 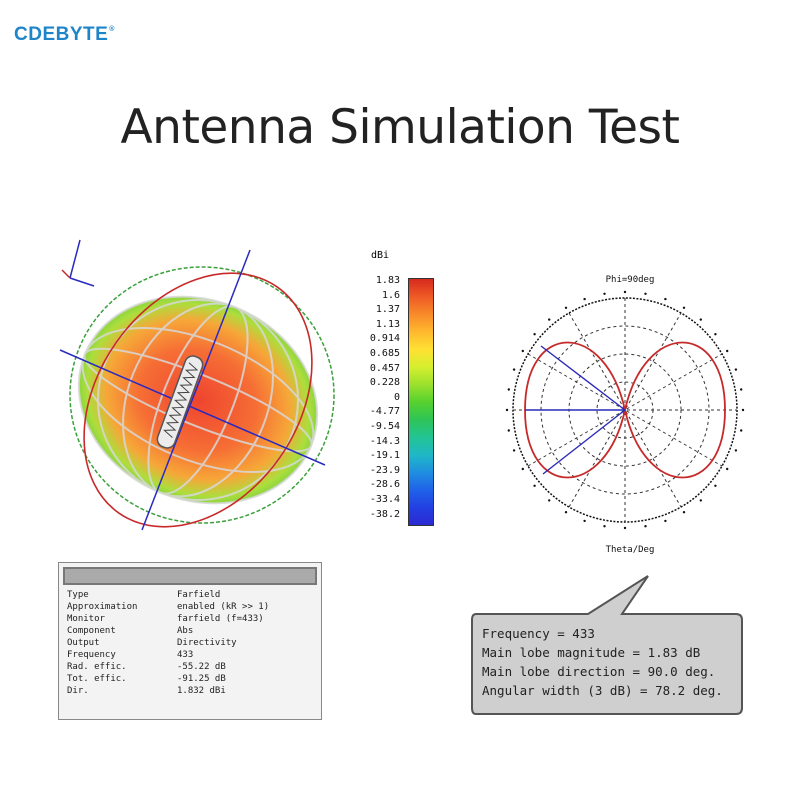 I want to click on colorbar-tick-label: 0.914, so click(x=384, y=339).